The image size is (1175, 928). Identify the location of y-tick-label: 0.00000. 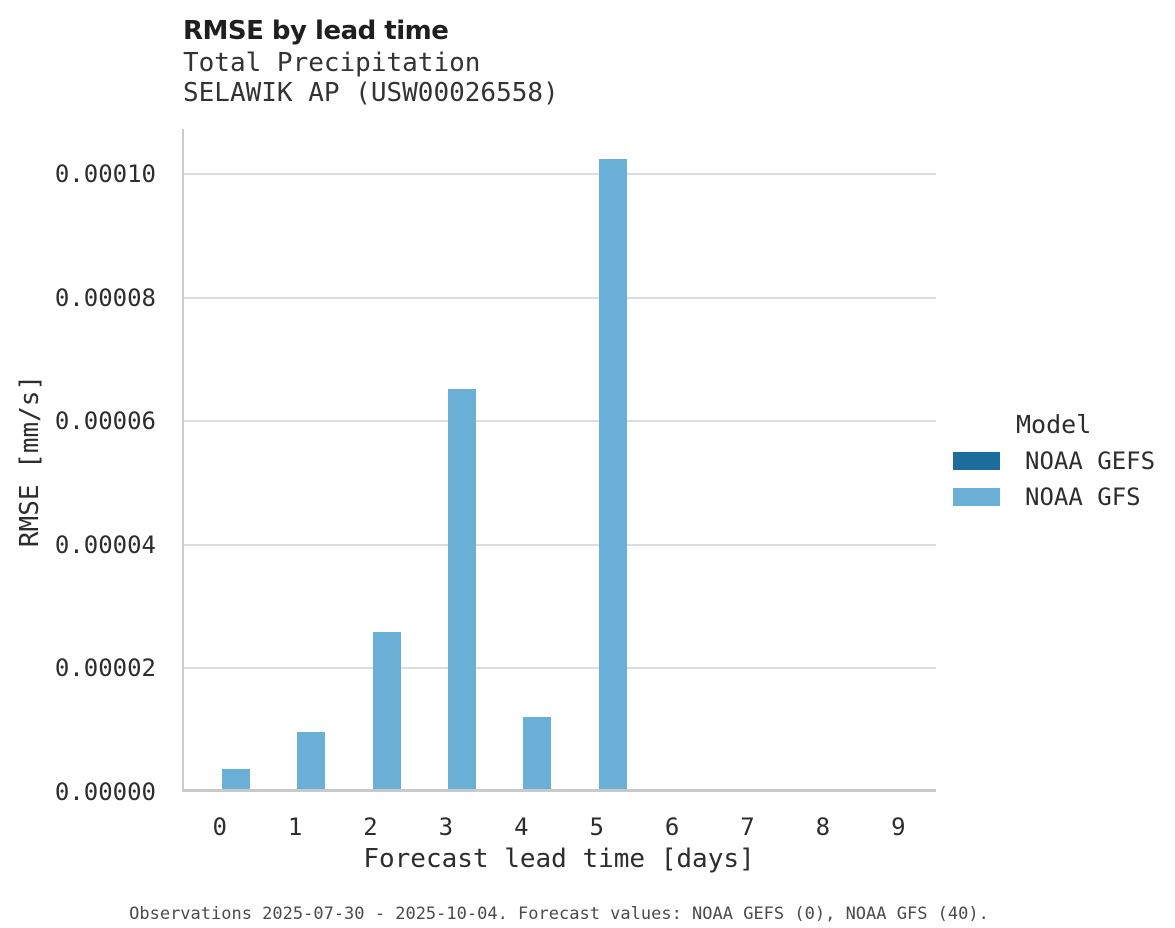
(105, 792).